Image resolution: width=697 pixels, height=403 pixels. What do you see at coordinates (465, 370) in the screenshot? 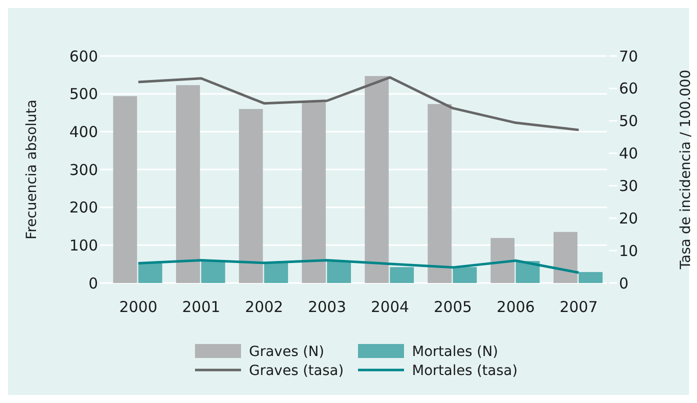
I see `legend-label: Mortales (tasa)` at bounding box center [465, 370].